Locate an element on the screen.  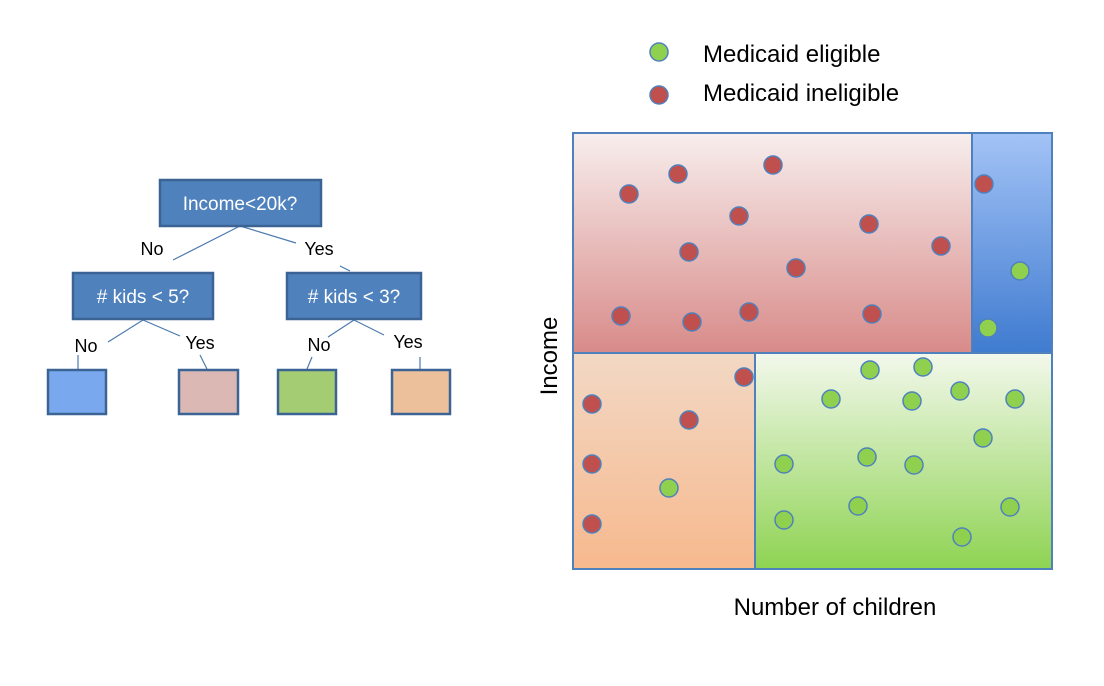
region-high-income-many-kids is located at coordinates (1012, 243).